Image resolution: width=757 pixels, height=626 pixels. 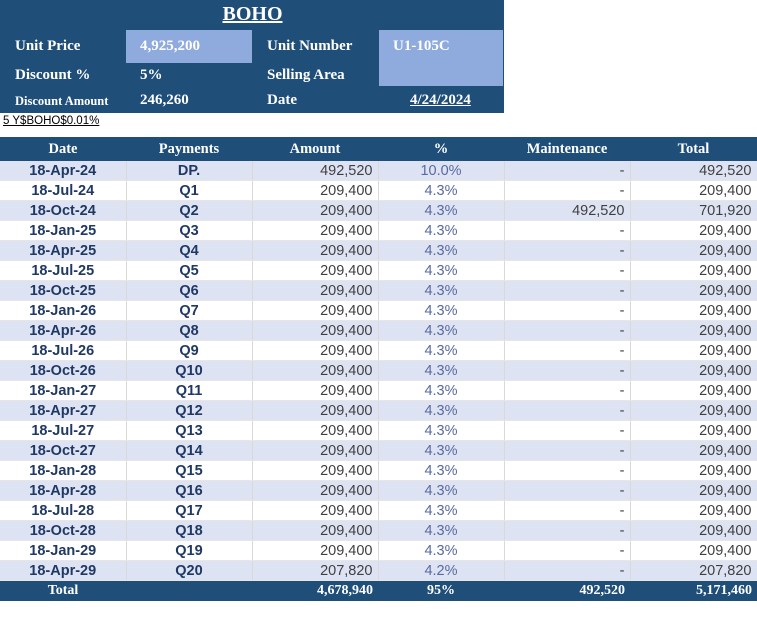 What do you see at coordinates (189, 290) in the screenshot?
I see `cell-payment: Q6` at bounding box center [189, 290].